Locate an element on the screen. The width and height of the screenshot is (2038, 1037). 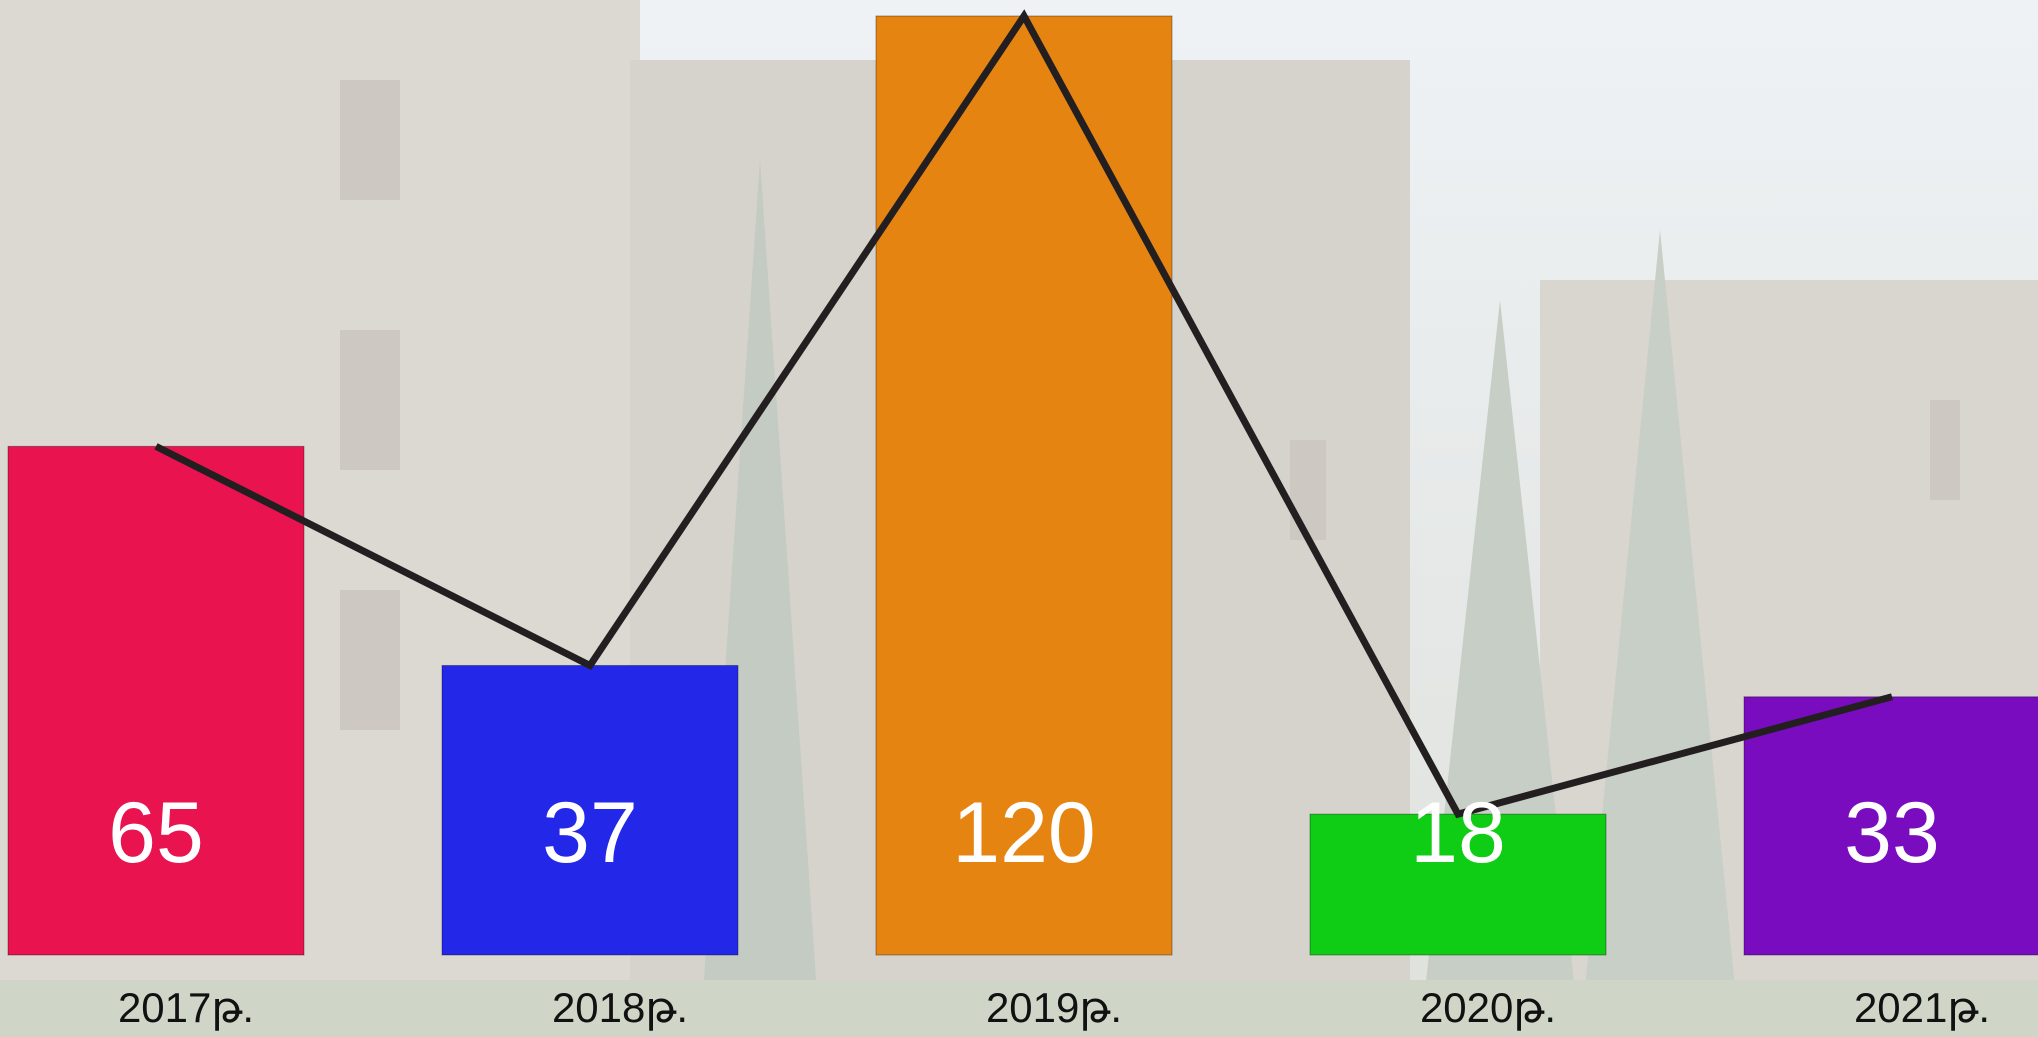
value-label: 33 is located at coordinates (1892, 833).